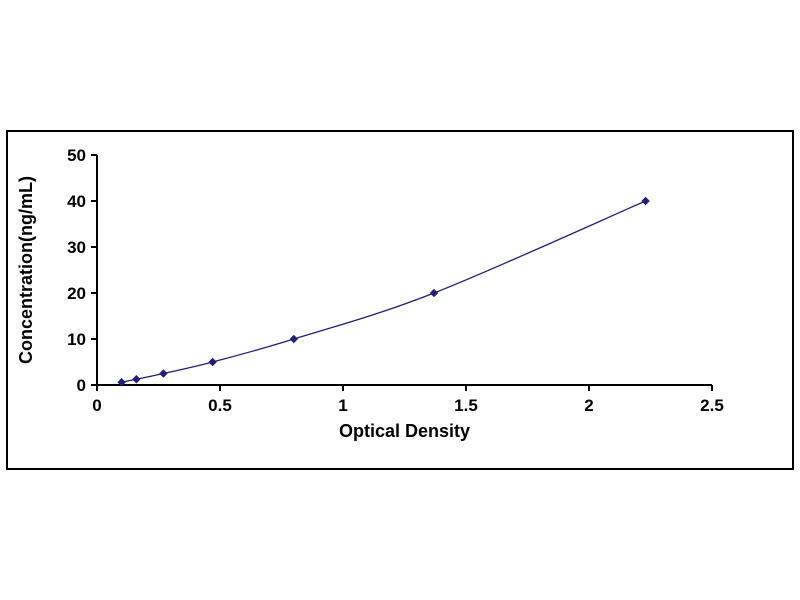 This screenshot has height=600, width=800. I want to click on x-tick-label: 1, so click(342, 405).